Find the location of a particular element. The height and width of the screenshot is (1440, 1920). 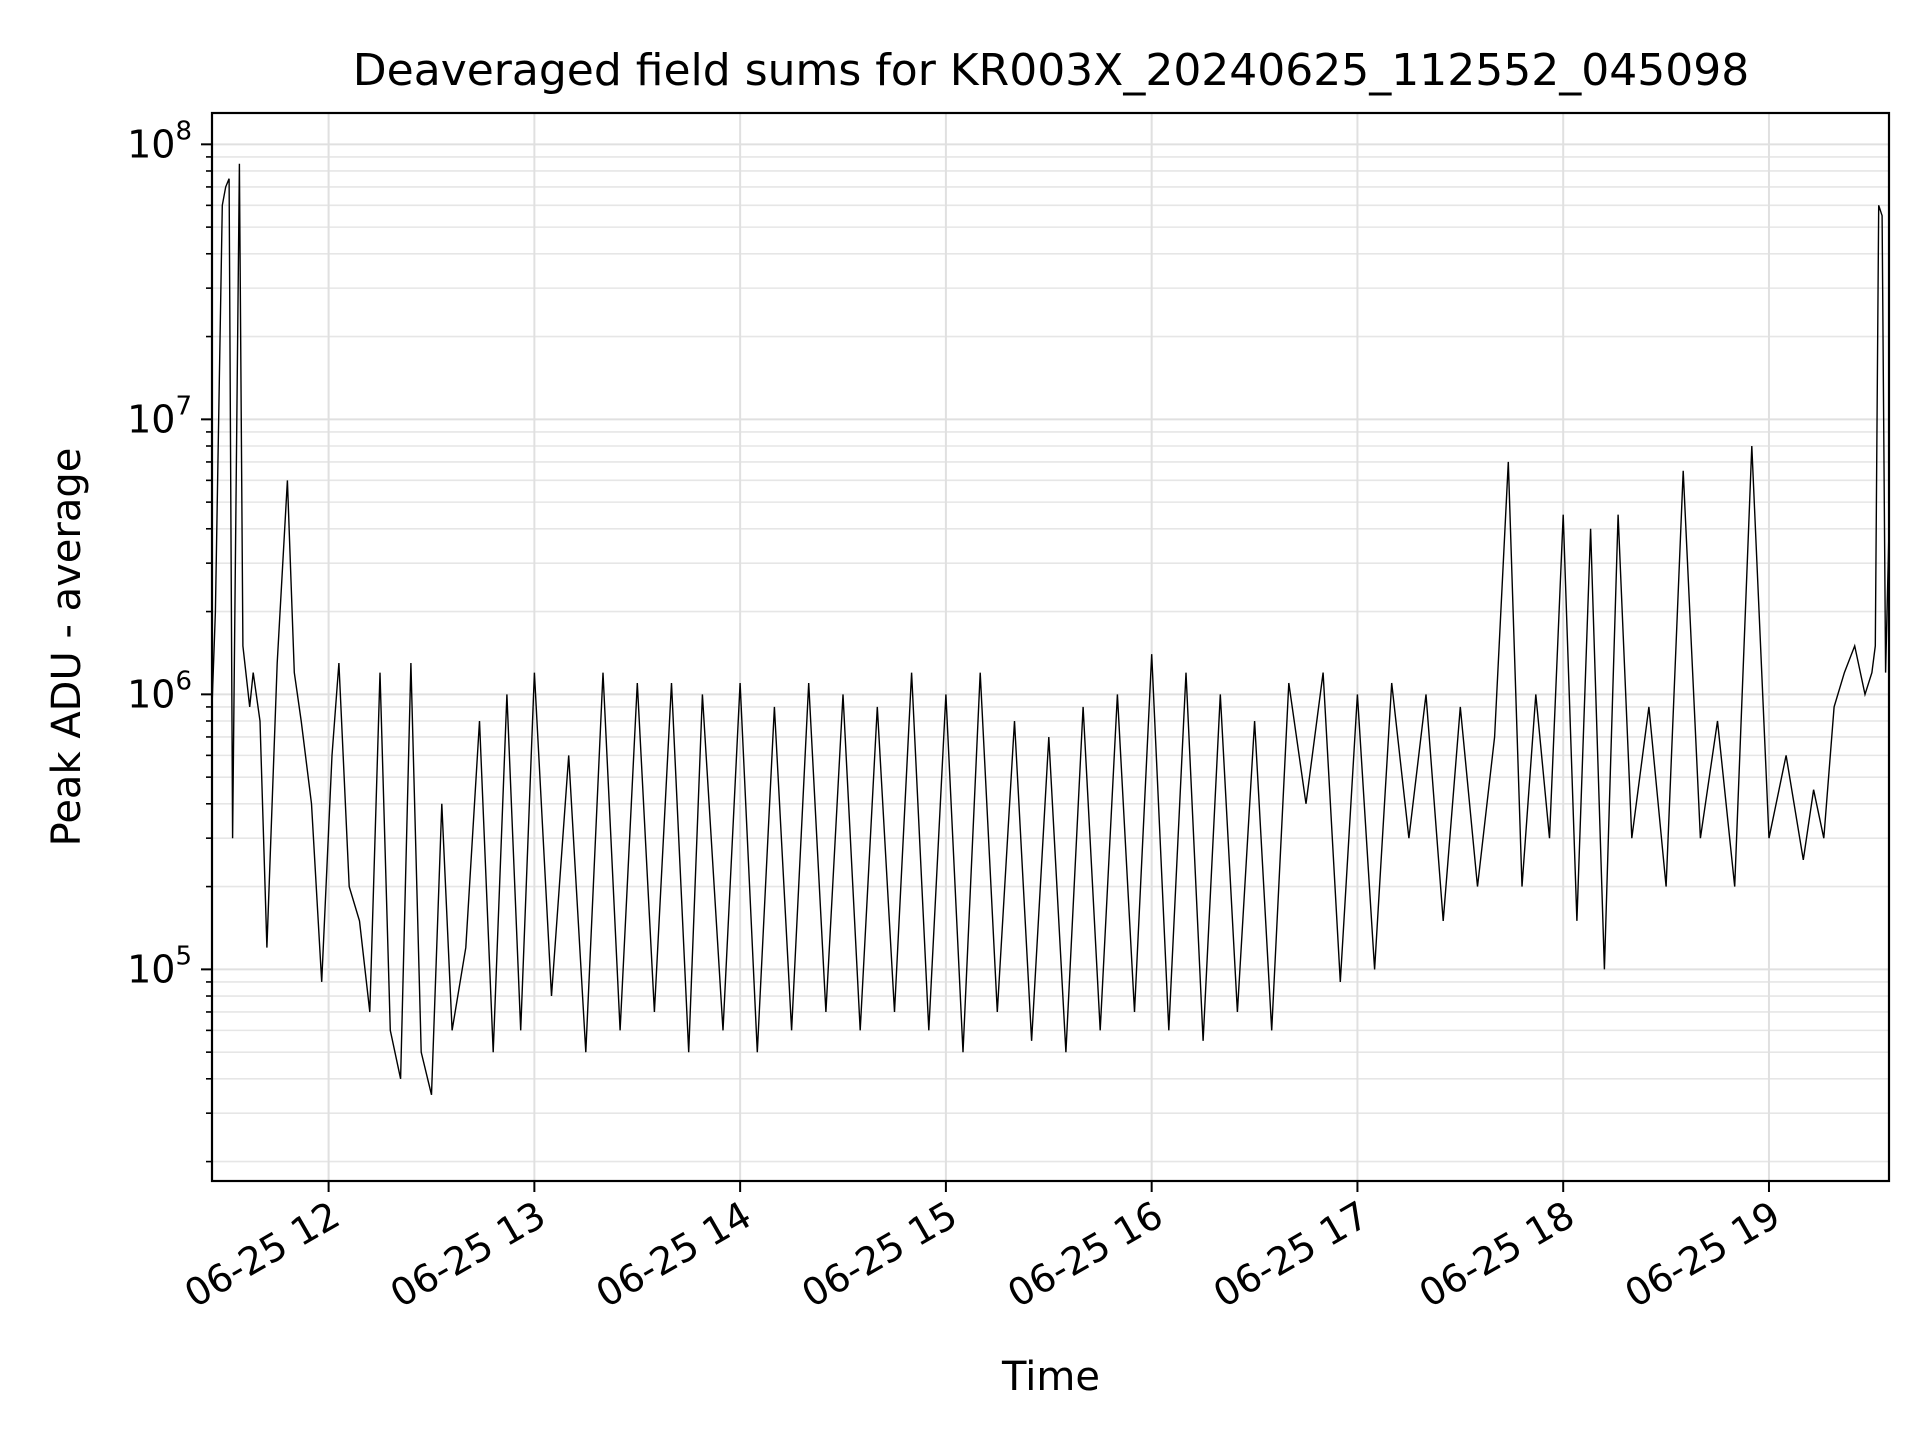

y-axis: 10⁵ 10⁶ 10⁷ 10⁸ is located at coordinates (169, 639).